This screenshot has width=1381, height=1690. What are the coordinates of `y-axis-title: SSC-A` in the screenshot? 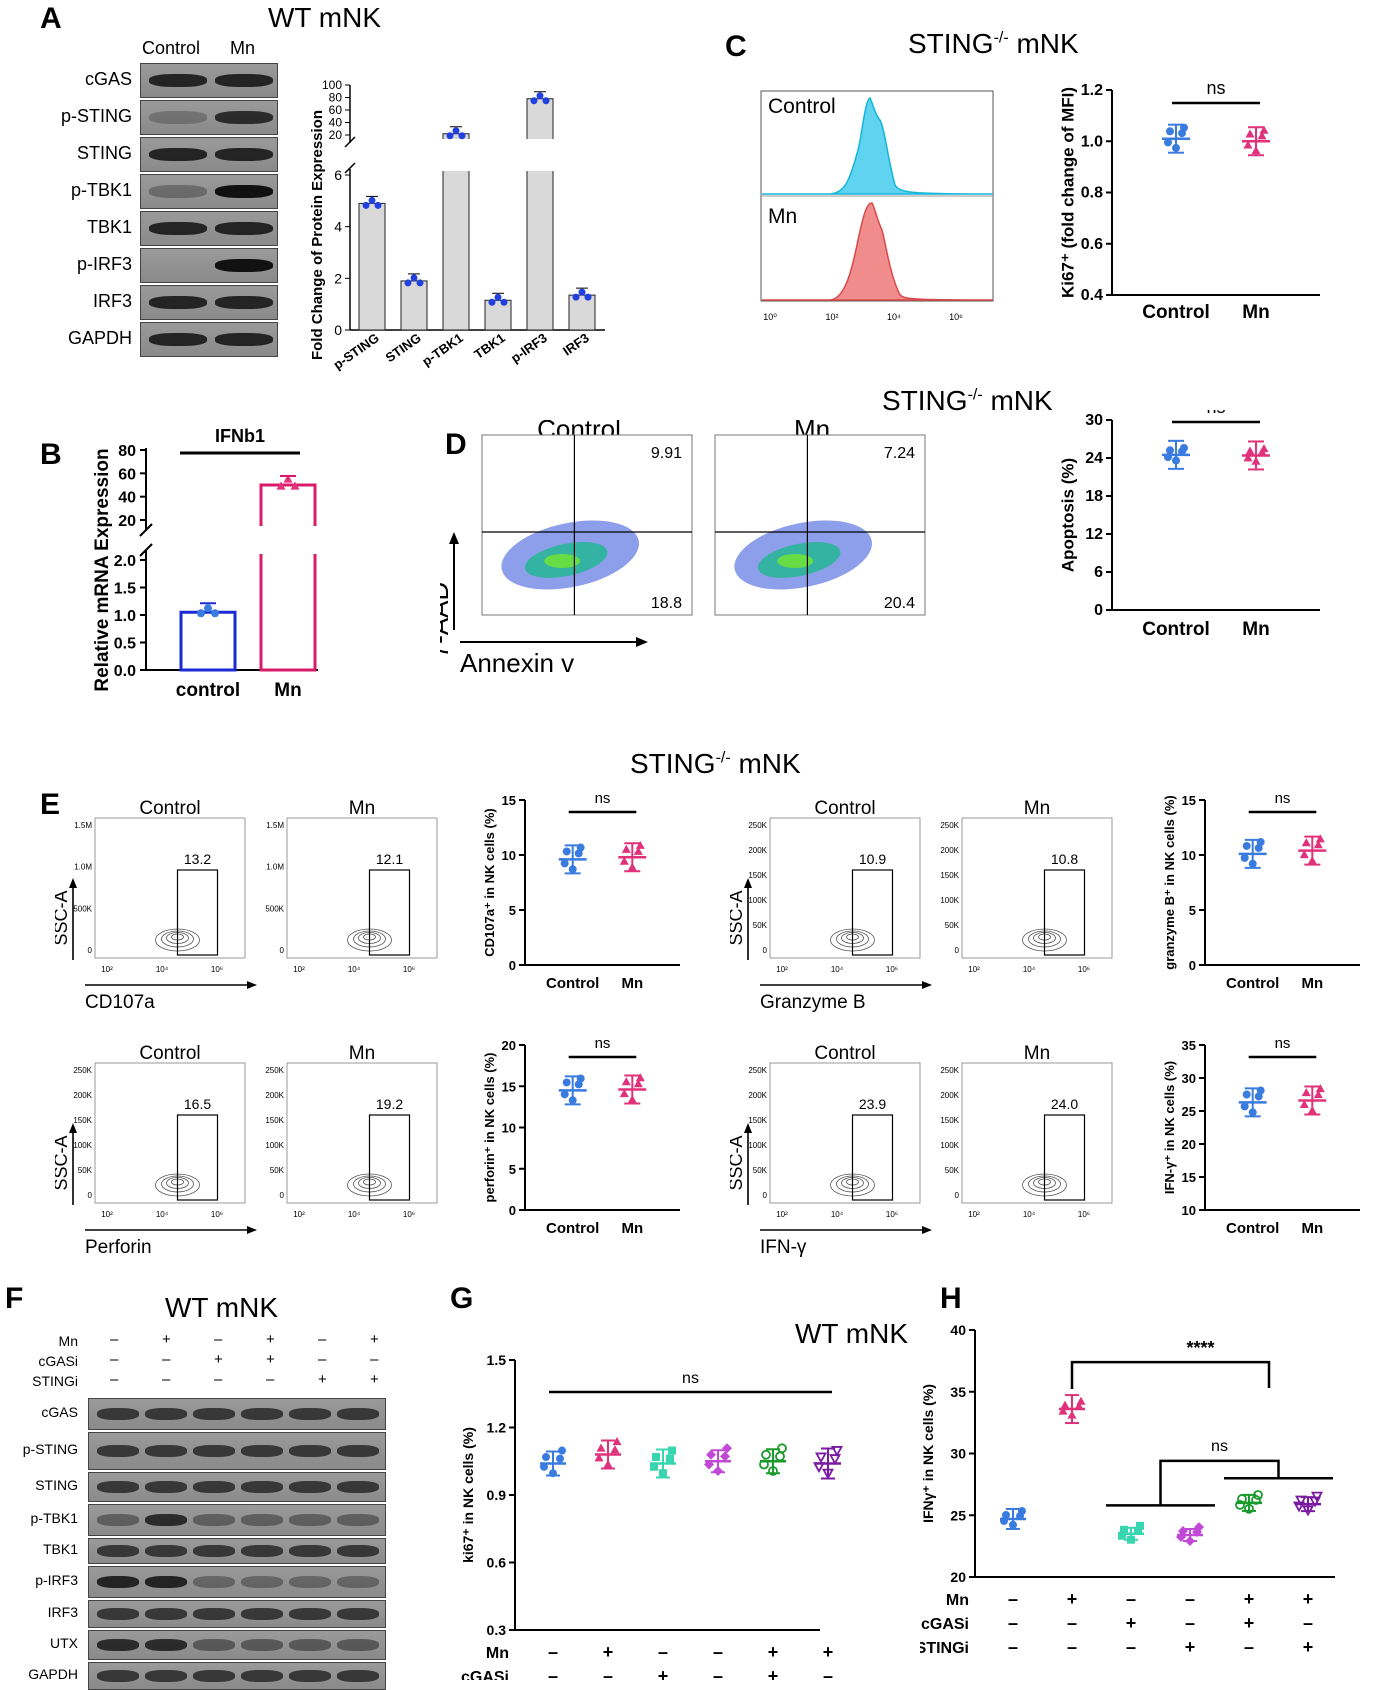 It's located at (63, 1162).